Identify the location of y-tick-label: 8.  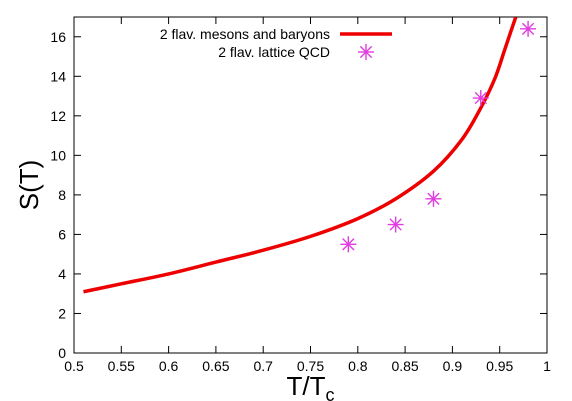
(62, 195).